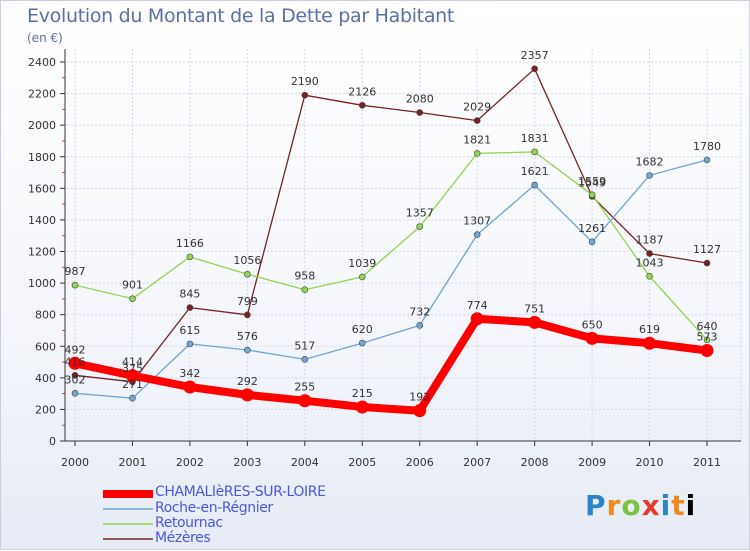 The image size is (750, 551). What do you see at coordinates (650, 240) in the screenshot?
I see `data-label-3: 1187` at bounding box center [650, 240].